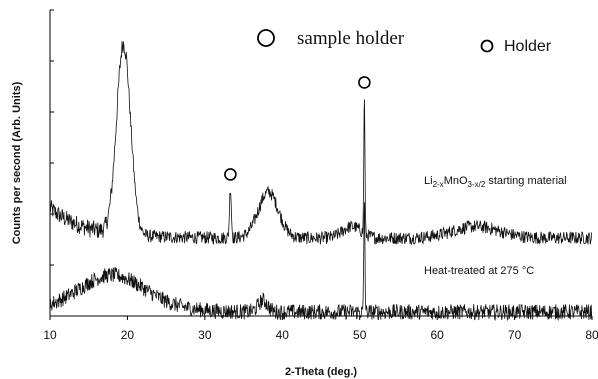  I want to click on x-tick-label: 40, so click(283, 335).